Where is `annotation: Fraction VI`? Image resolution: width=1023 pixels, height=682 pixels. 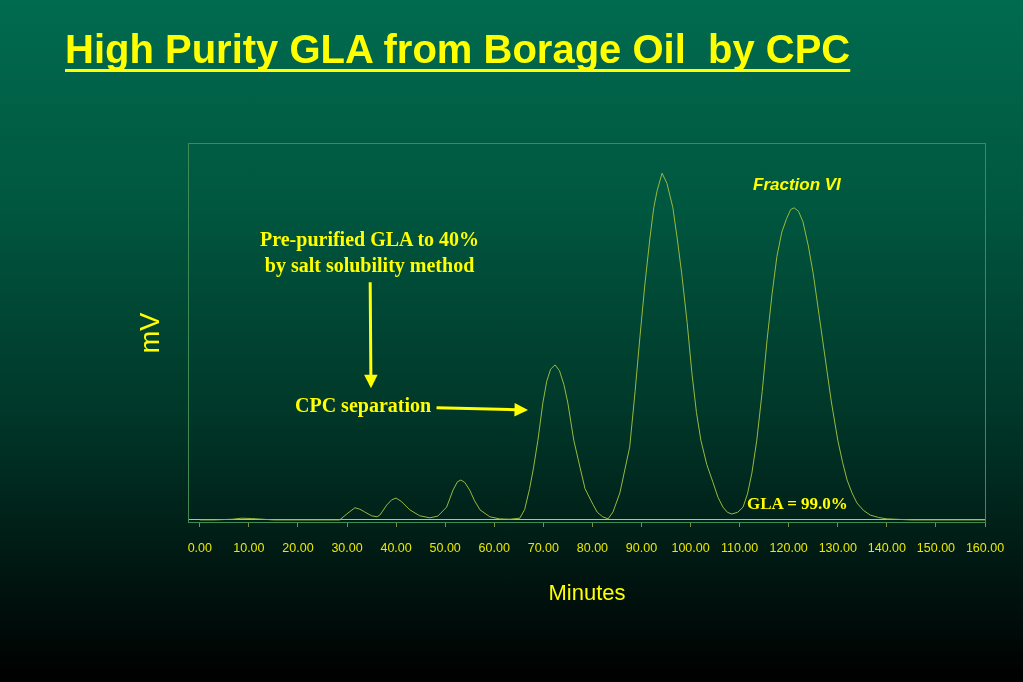 annotation: Fraction VI is located at coordinates (798, 184).